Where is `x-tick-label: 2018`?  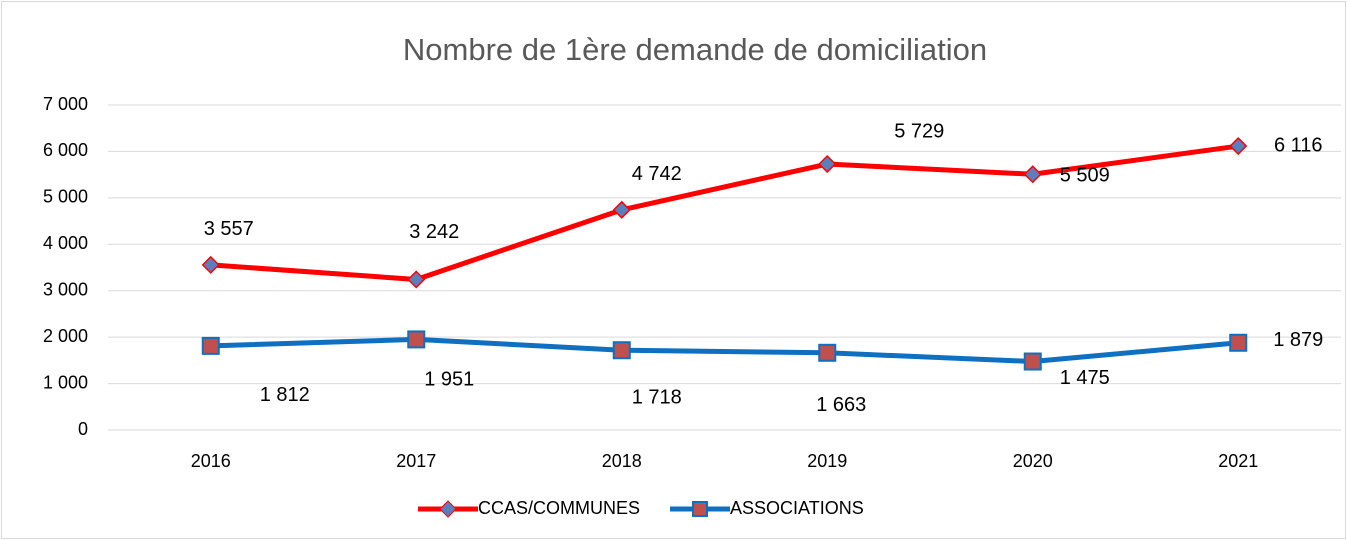
x-tick-label: 2018 is located at coordinates (622, 461).